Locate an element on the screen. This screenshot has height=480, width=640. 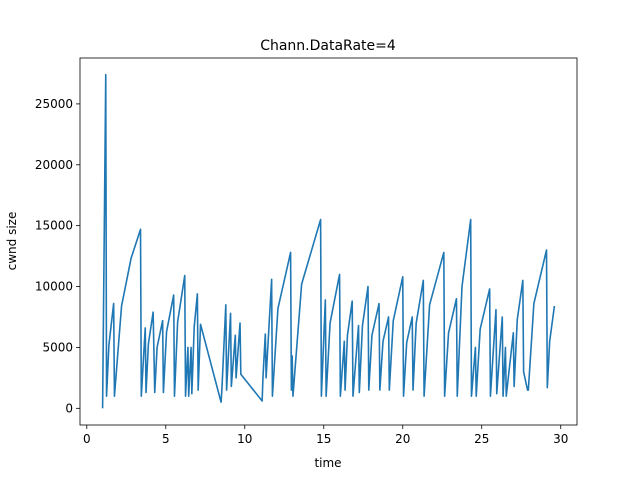
x-tick-label: 15 is located at coordinates (323, 439).